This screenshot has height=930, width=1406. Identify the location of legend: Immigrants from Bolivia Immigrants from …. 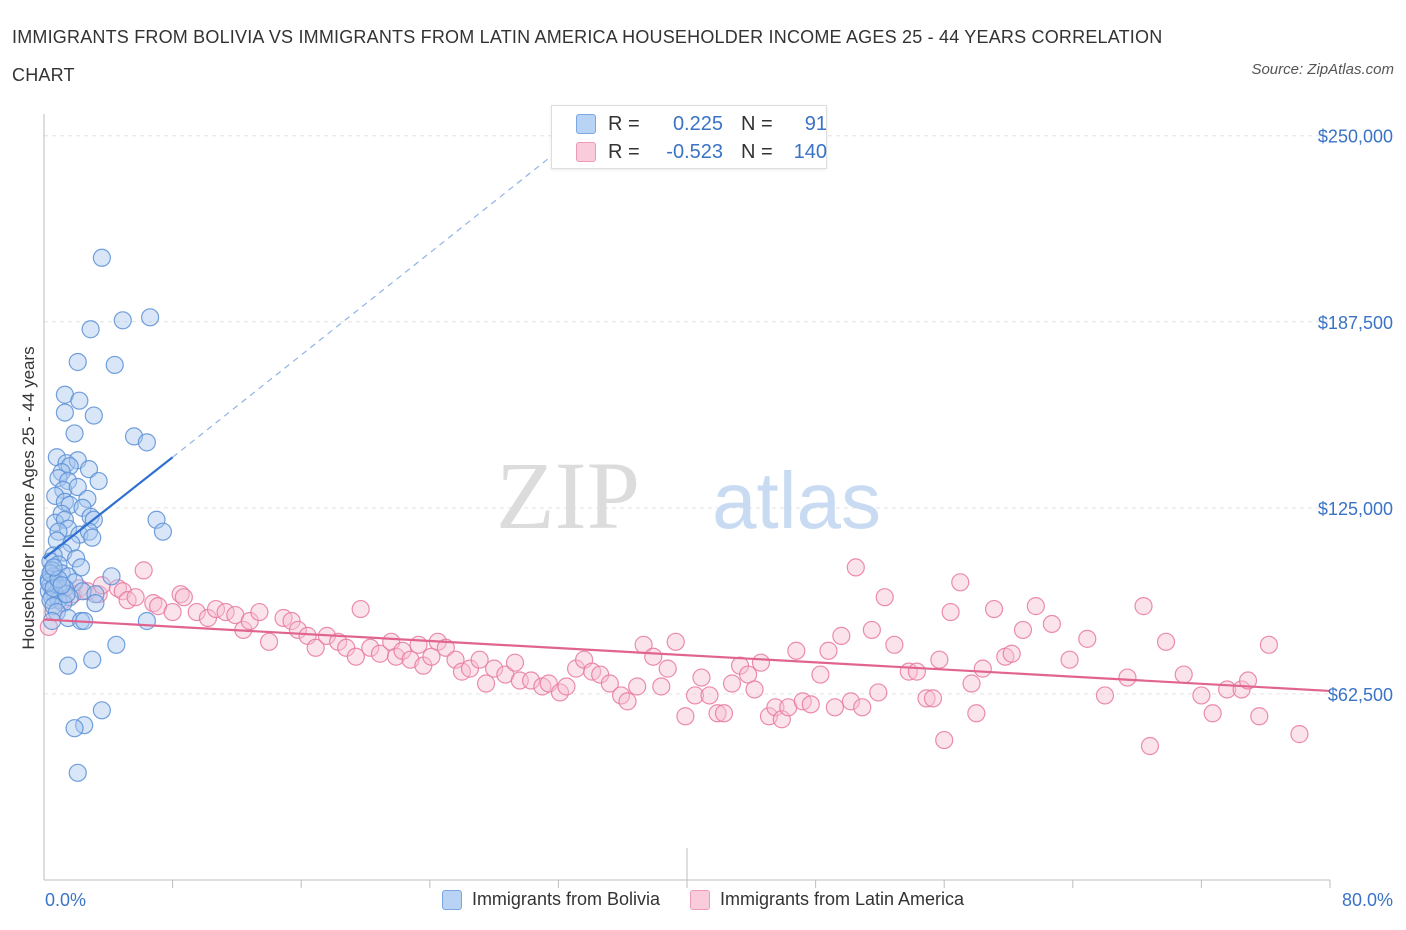
(703, 899).